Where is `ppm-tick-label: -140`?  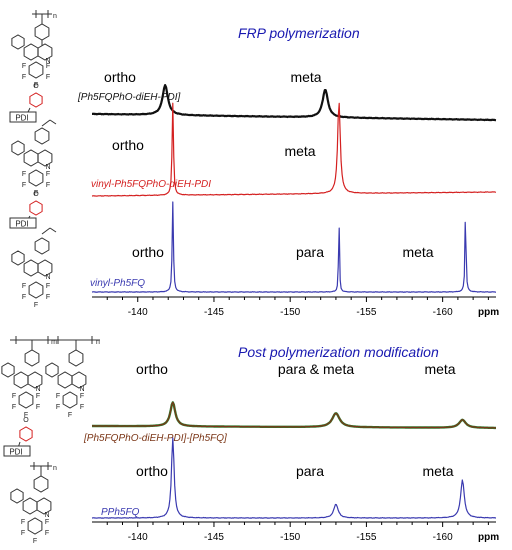
ppm-tick-label: -140 is located at coordinates (138, 537).